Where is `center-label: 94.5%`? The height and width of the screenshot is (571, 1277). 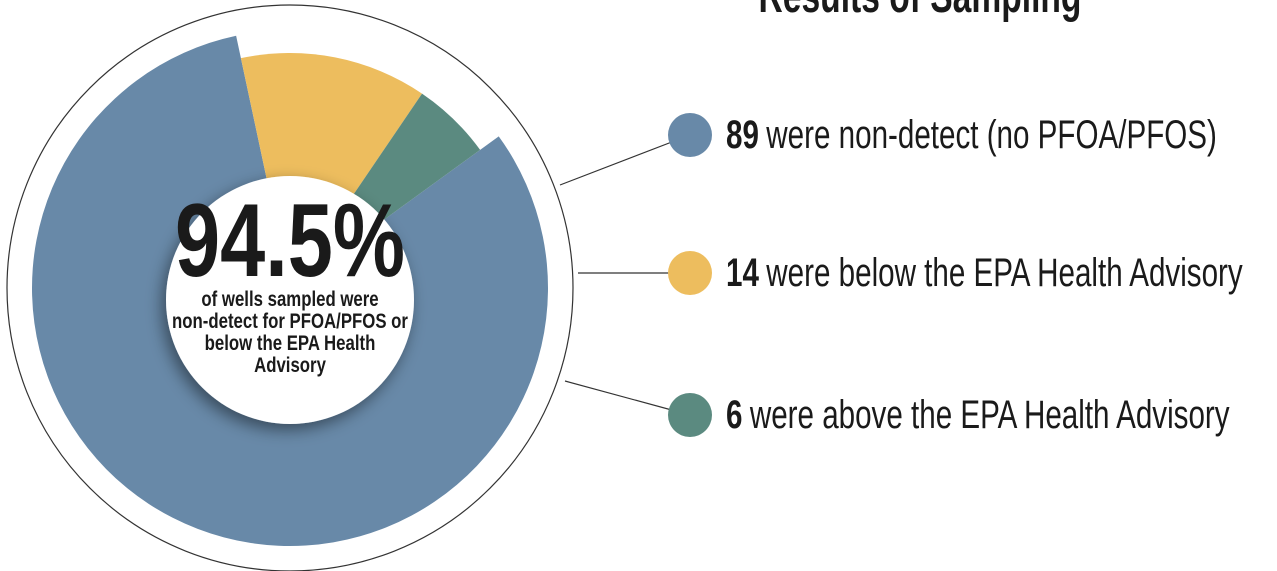
center-label: 94.5% is located at coordinates (290, 240).